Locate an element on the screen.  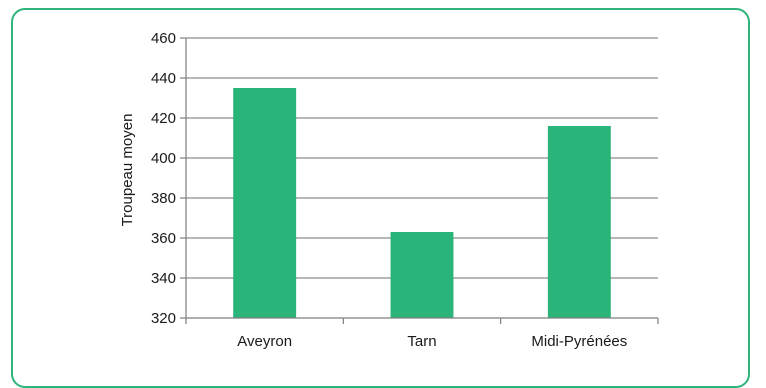
y-tick-label: 440 is located at coordinates (163, 78).